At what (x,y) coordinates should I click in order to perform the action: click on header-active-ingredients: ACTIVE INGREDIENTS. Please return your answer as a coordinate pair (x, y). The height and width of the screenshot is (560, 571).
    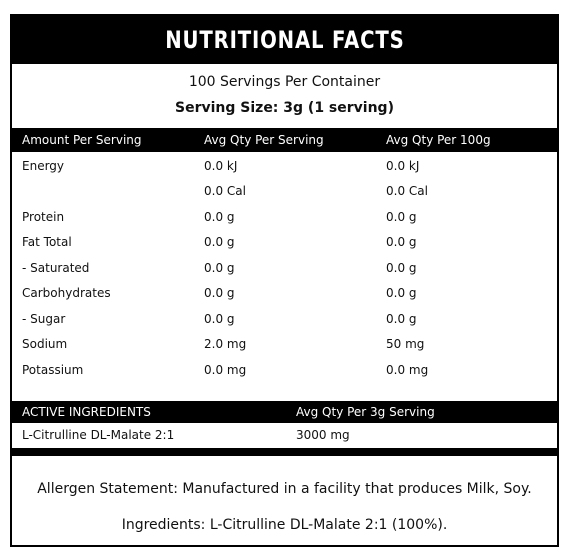
    Looking at the image, I should click on (86, 412).